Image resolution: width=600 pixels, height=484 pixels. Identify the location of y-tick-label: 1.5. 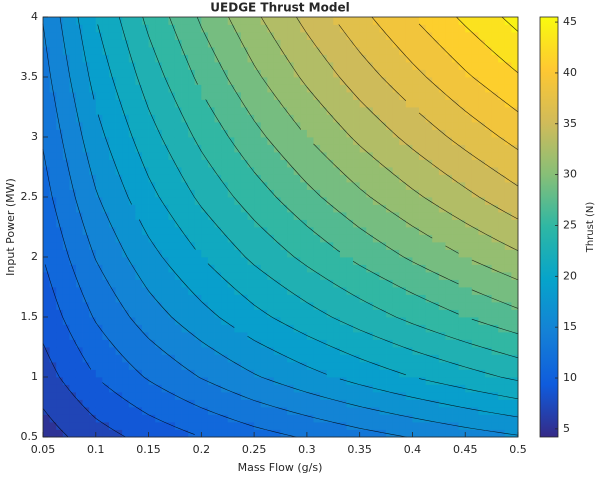
(30, 316).